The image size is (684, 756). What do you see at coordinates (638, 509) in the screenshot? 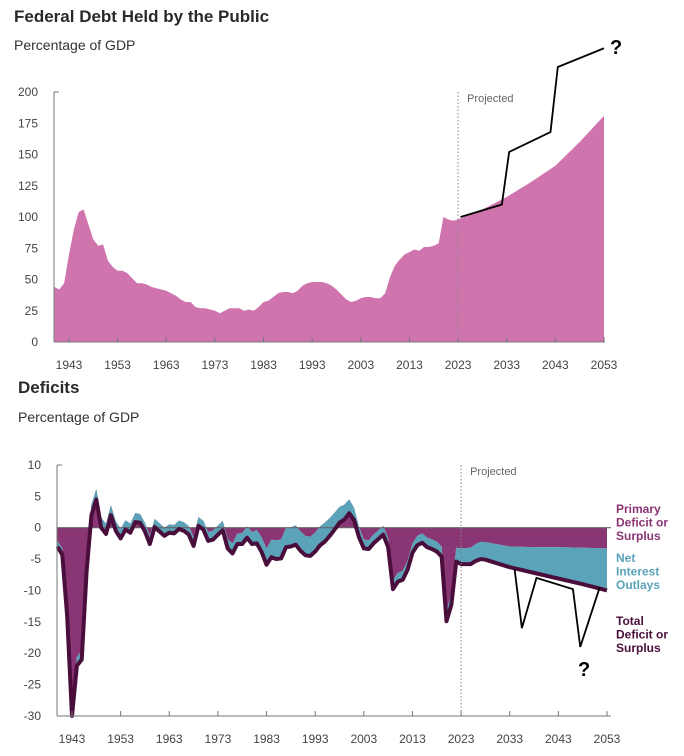
I see `legend-label-primary: Primary` at bounding box center [638, 509].